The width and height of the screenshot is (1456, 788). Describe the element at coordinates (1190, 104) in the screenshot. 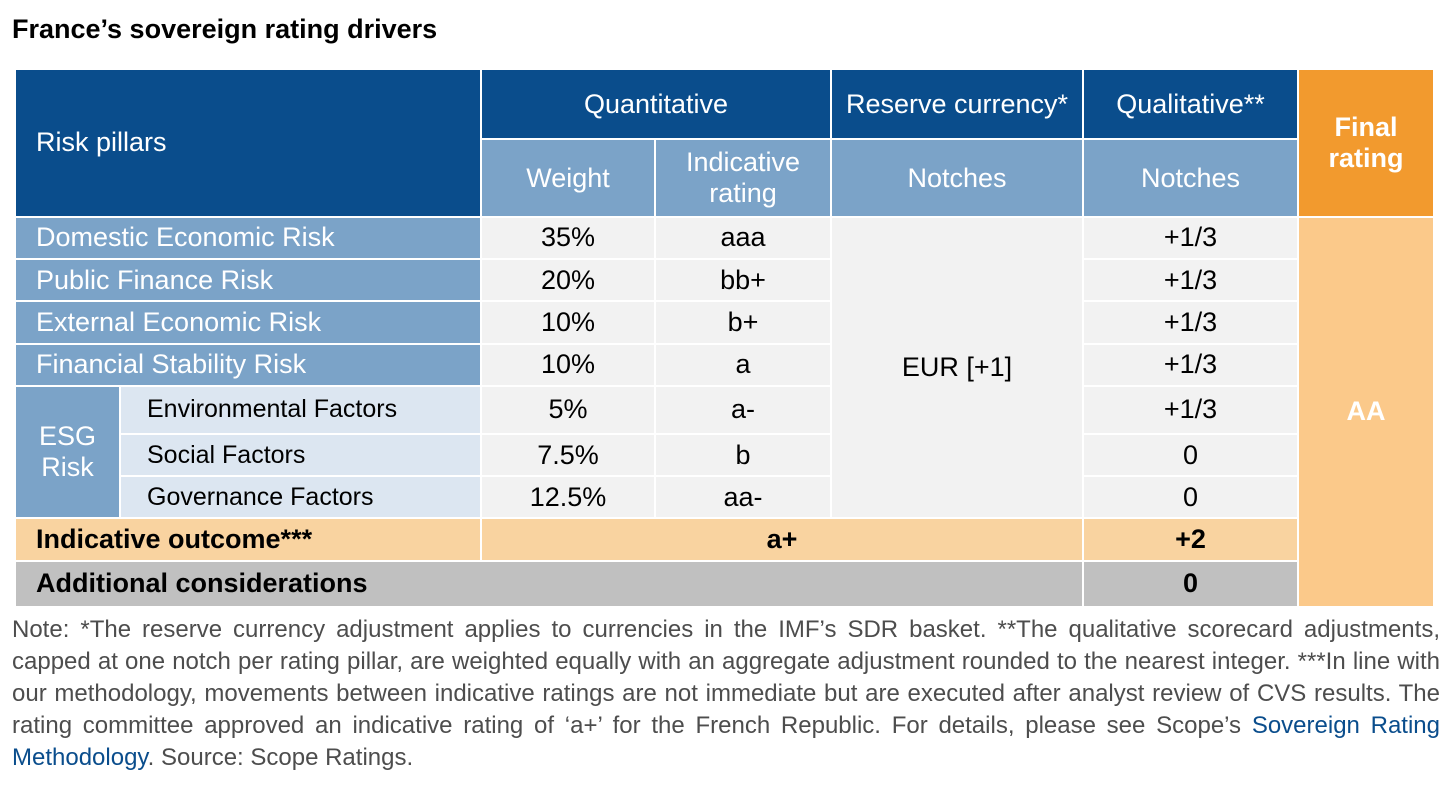

I see `header-qualitative: Qualitative**` at that location.